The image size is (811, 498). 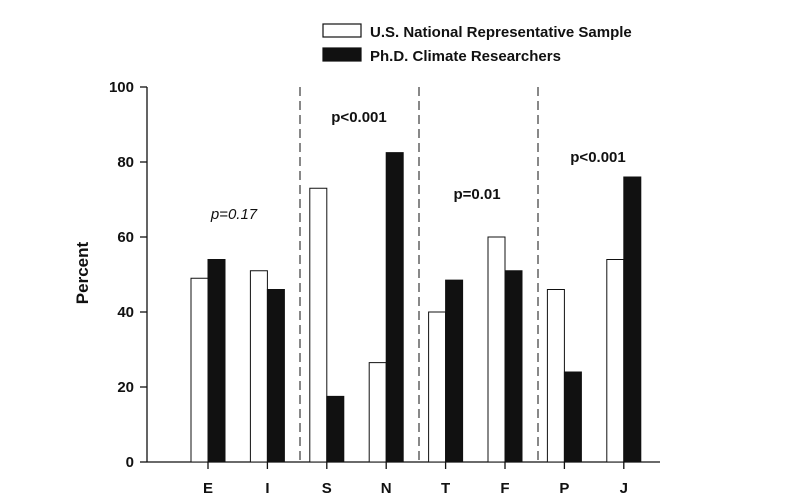 I want to click on x-tick-label-F: F, so click(x=504, y=488).